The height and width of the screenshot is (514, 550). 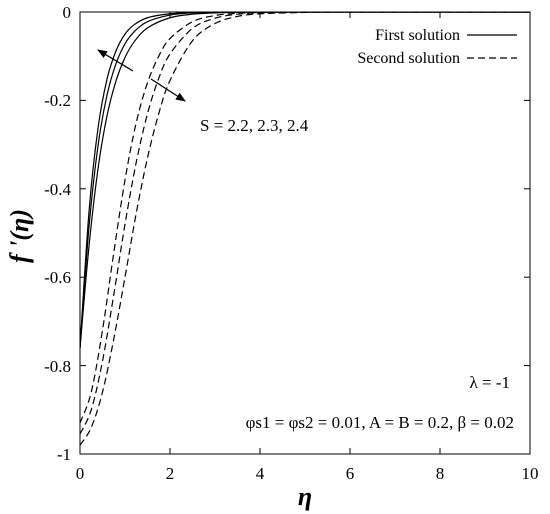 I want to click on y-tick-label: -0.8, so click(x=57, y=366).